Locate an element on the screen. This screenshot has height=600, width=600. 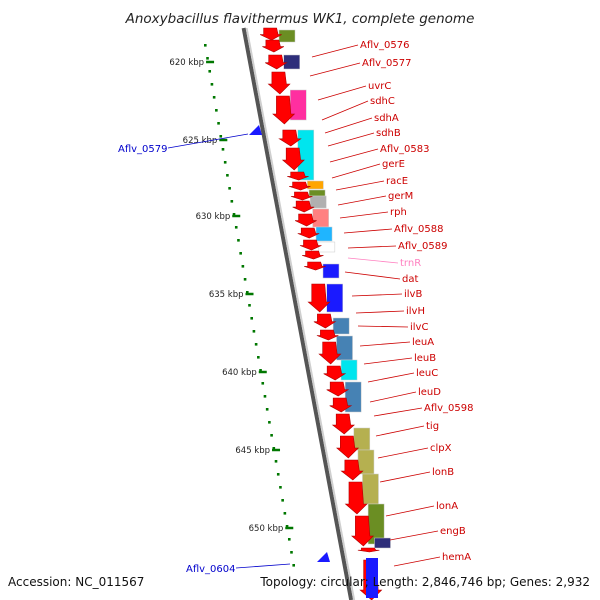
reverse-gene-arrow is located at coordinates (323, 557).